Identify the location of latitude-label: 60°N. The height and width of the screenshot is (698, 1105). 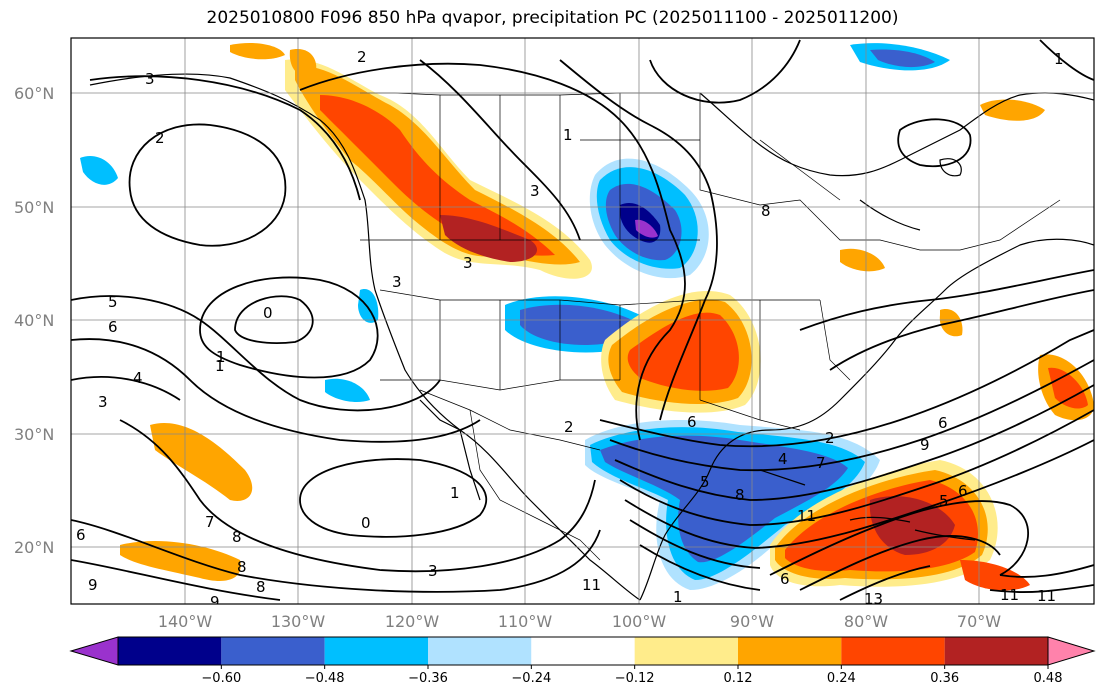
(34, 93).